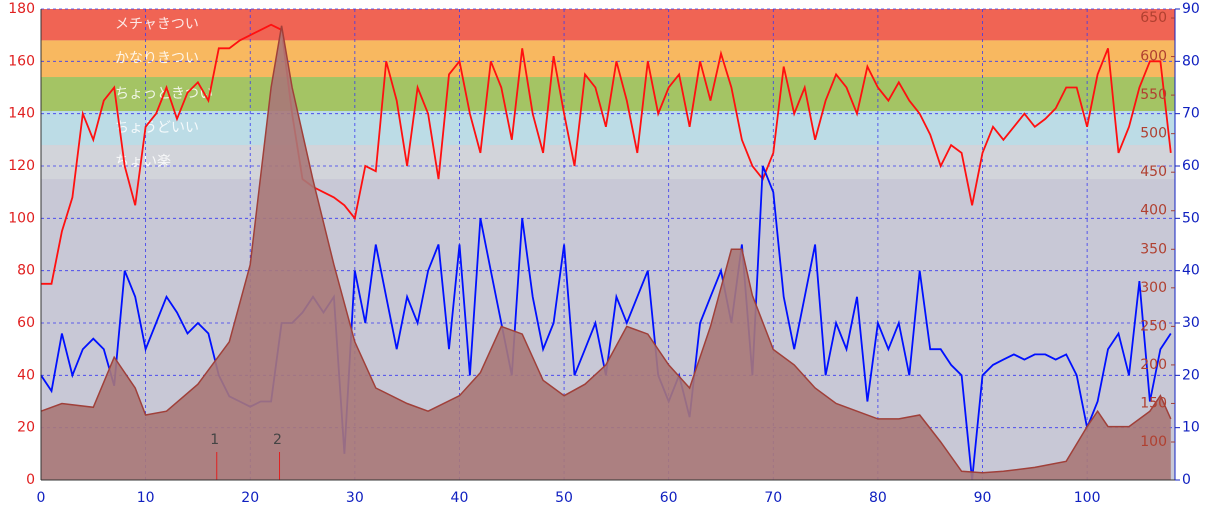 This screenshot has width=1212, height=512. What do you see at coordinates (1191, 218) in the screenshot?
I see `y2-tick-label: 50` at bounding box center [1191, 218].